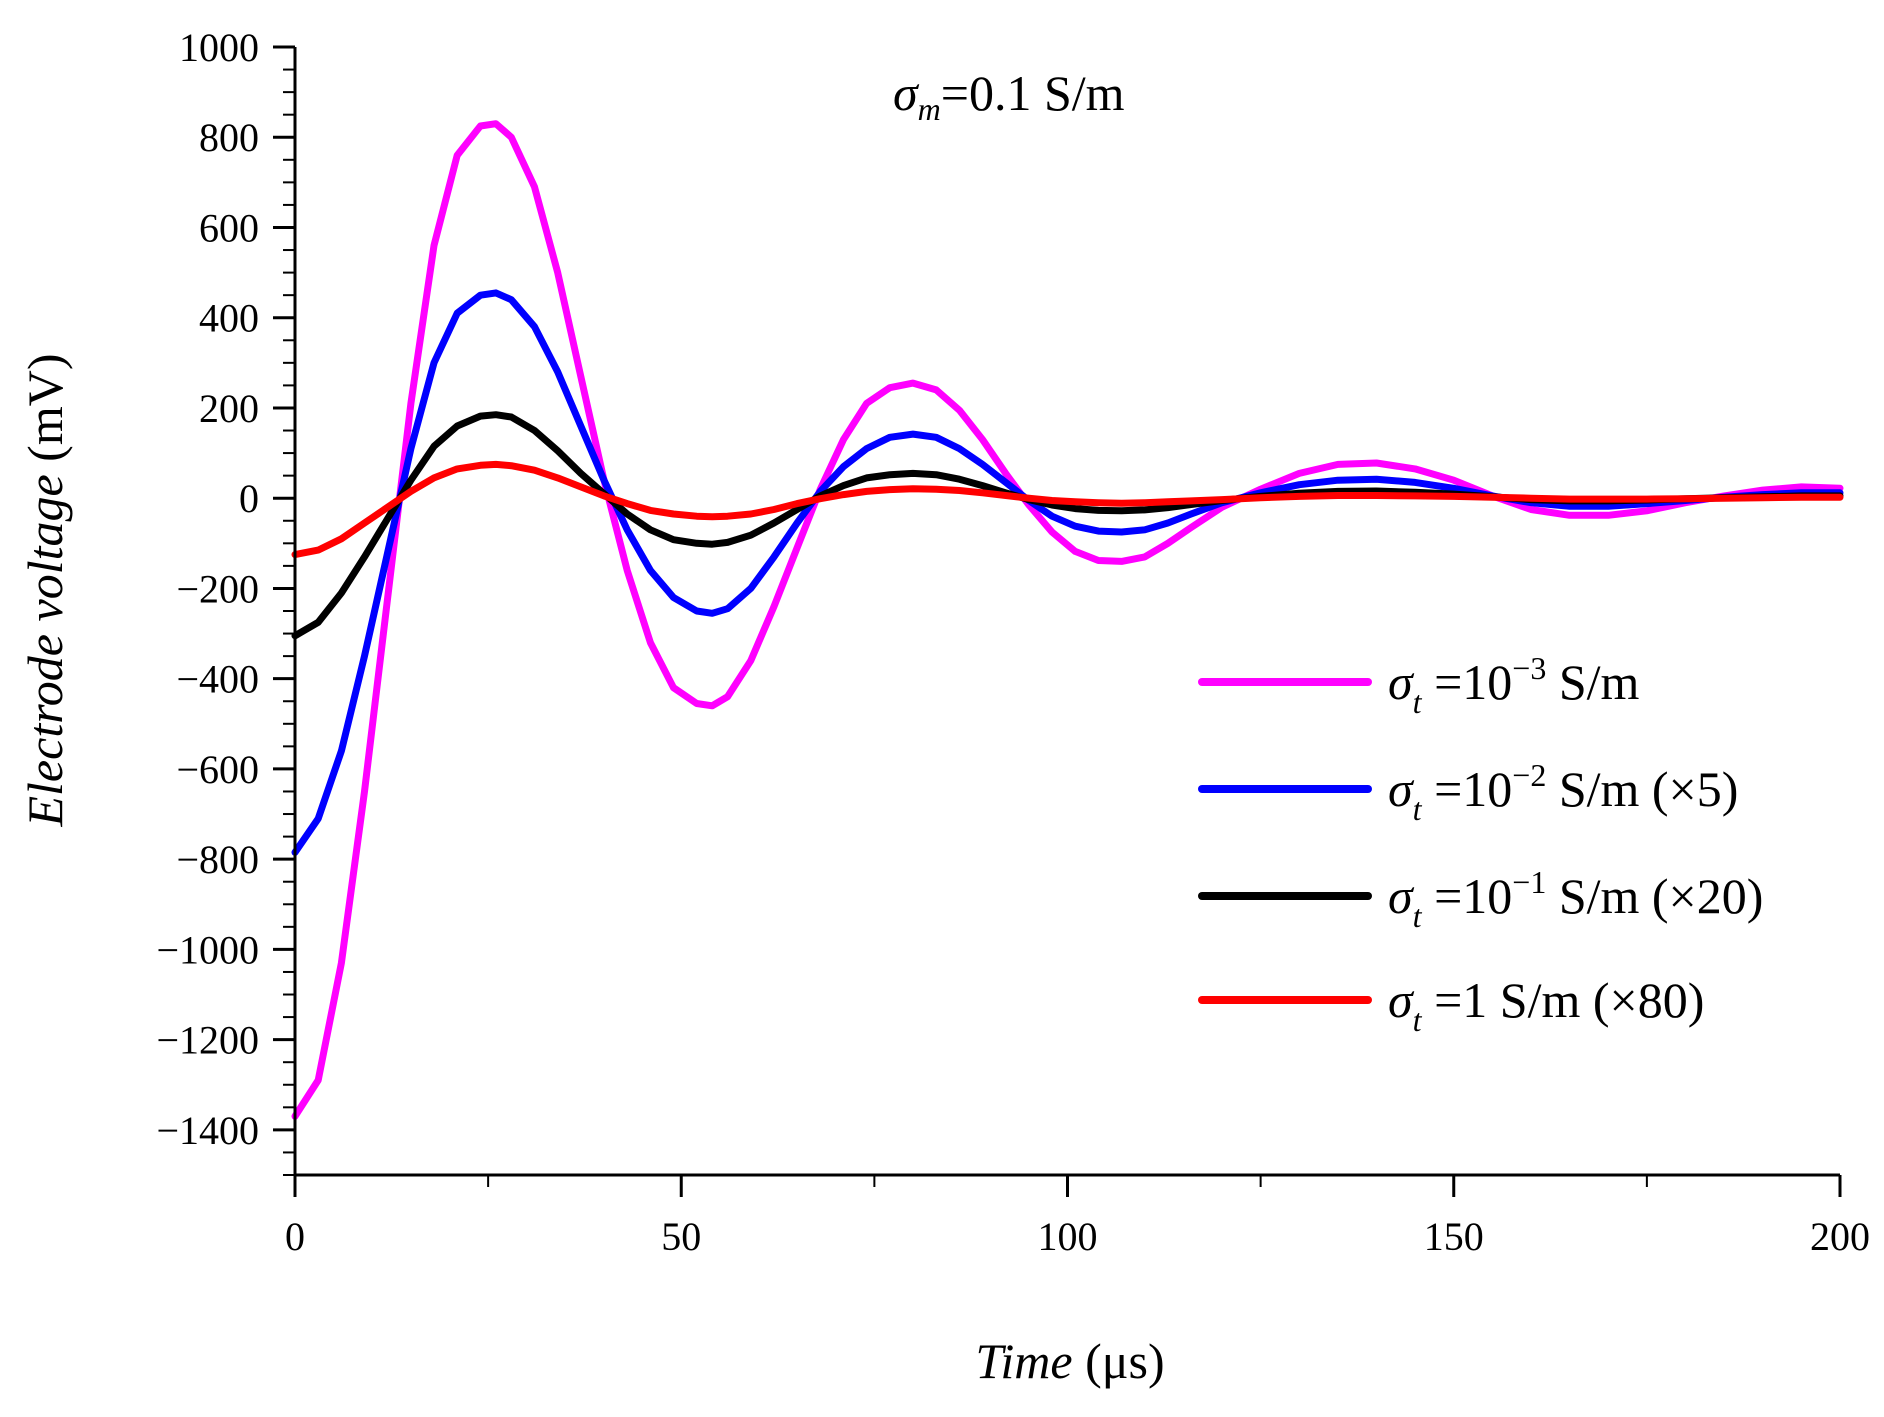  I want to click on y-axis-title-italic: Electrode voltage, so click(45, 650).